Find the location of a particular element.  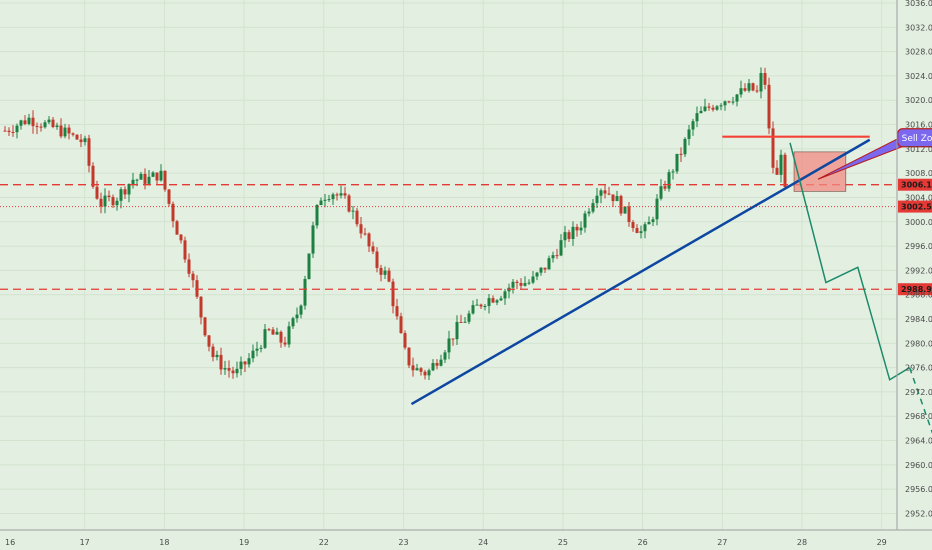

y-tick-label: 2992.0 is located at coordinates (918, 270).